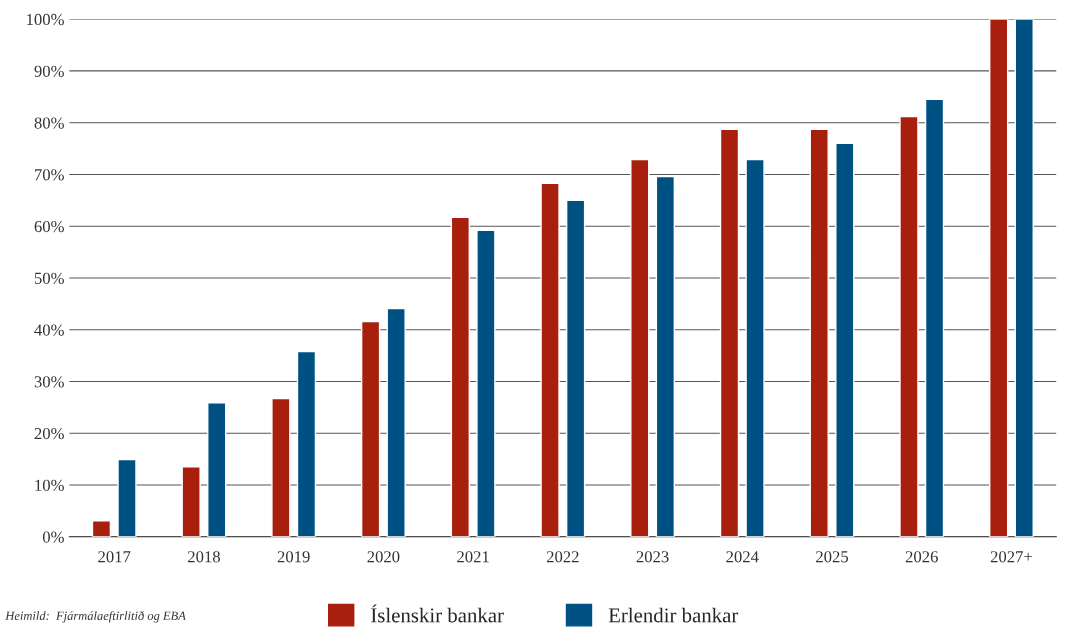 Image resolution: width=1067 pixels, height=639 pixels. I want to click on x-tick-label: 2027+, so click(1011, 557).